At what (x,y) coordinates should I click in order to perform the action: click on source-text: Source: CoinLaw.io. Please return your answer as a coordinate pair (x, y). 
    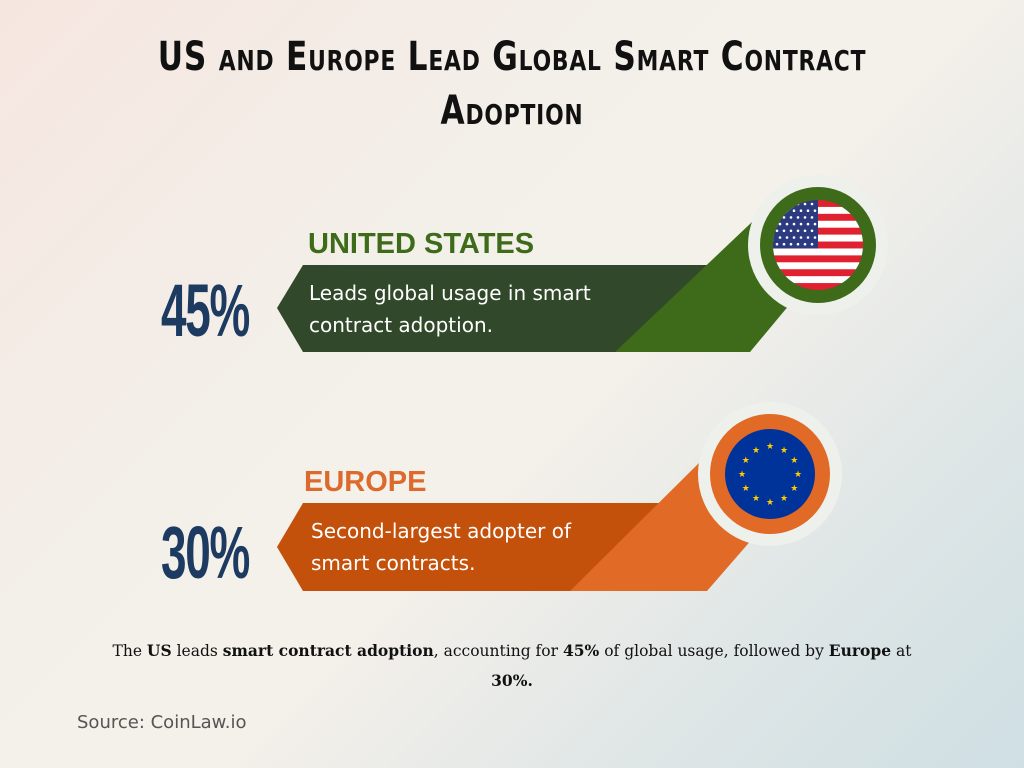
    Looking at the image, I should click on (162, 722).